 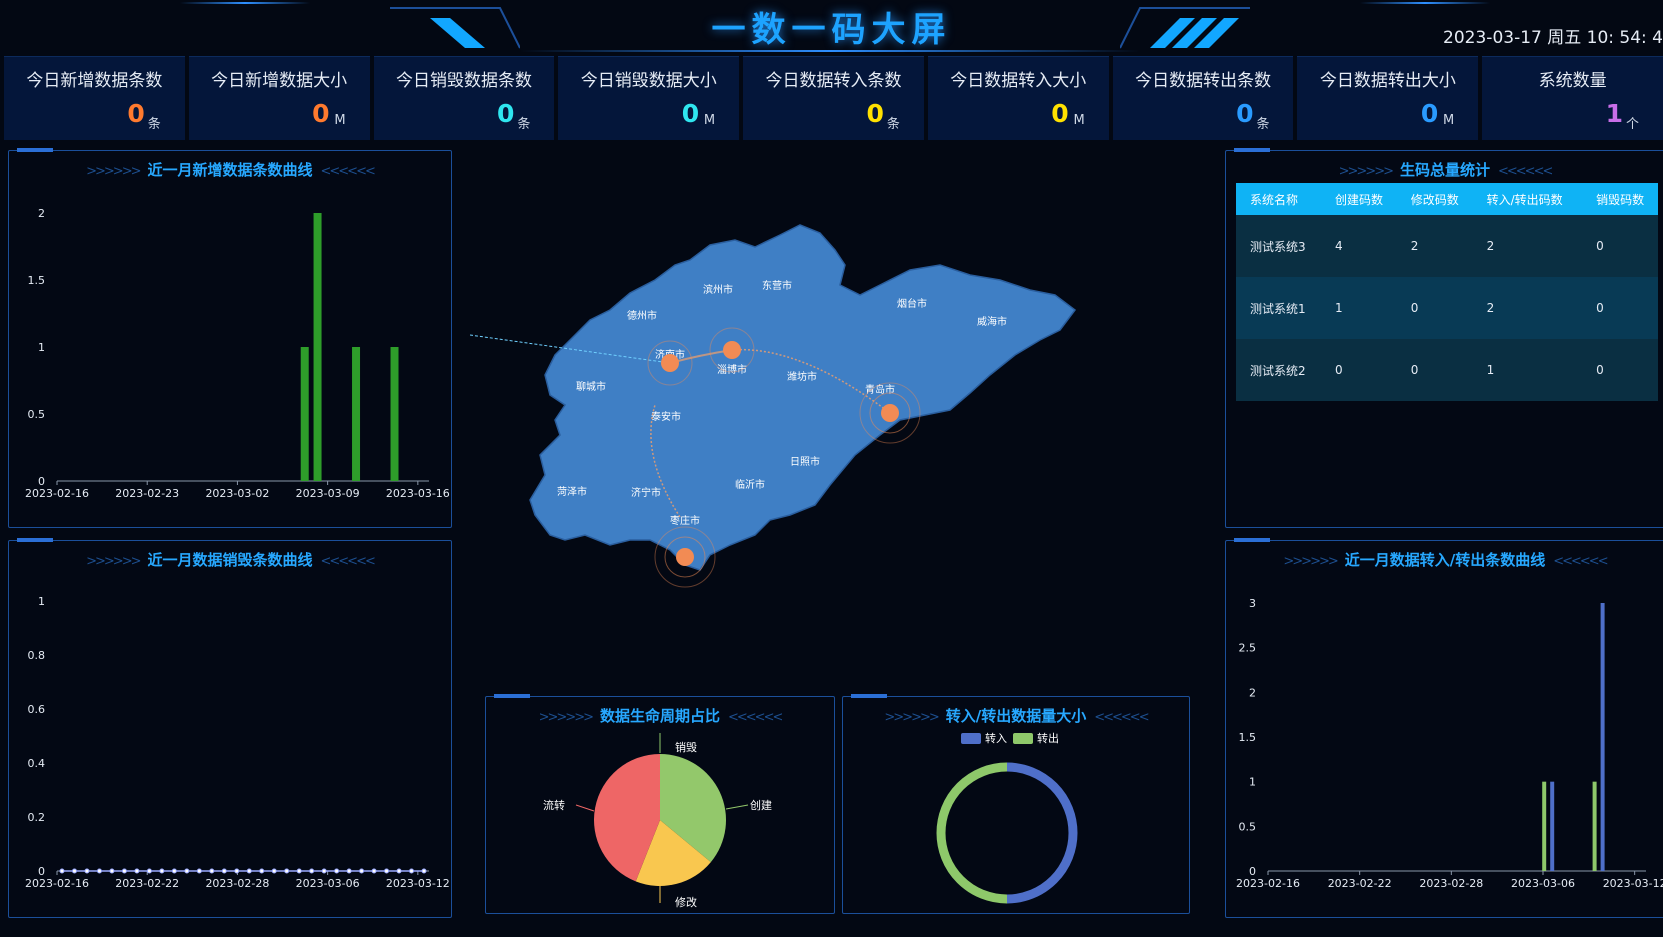 What do you see at coordinates (648, 81) in the screenshot?
I see `stat-label: 今日销毁数据大小` at bounding box center [648, 81].